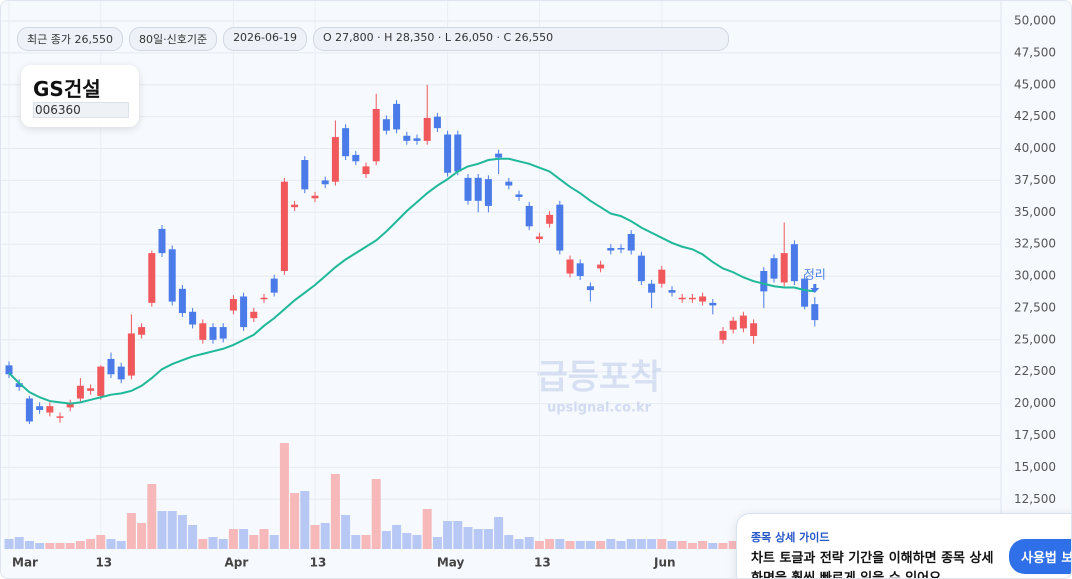 The height and width of the screenshot is (579, 1072). Describe the element at coordinates (1035, 148) in the screenshot. I see `y-tick-label: 40,000` at that location.